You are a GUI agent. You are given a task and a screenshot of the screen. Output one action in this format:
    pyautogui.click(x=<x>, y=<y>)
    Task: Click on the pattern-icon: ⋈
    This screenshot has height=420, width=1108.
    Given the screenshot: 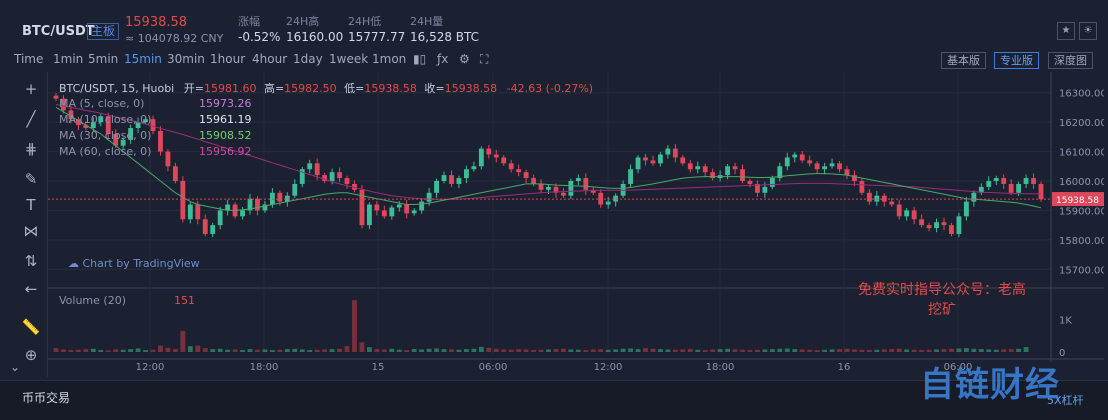 What is the action you would take?
    pyautogui.click(x=31, y=231)
    